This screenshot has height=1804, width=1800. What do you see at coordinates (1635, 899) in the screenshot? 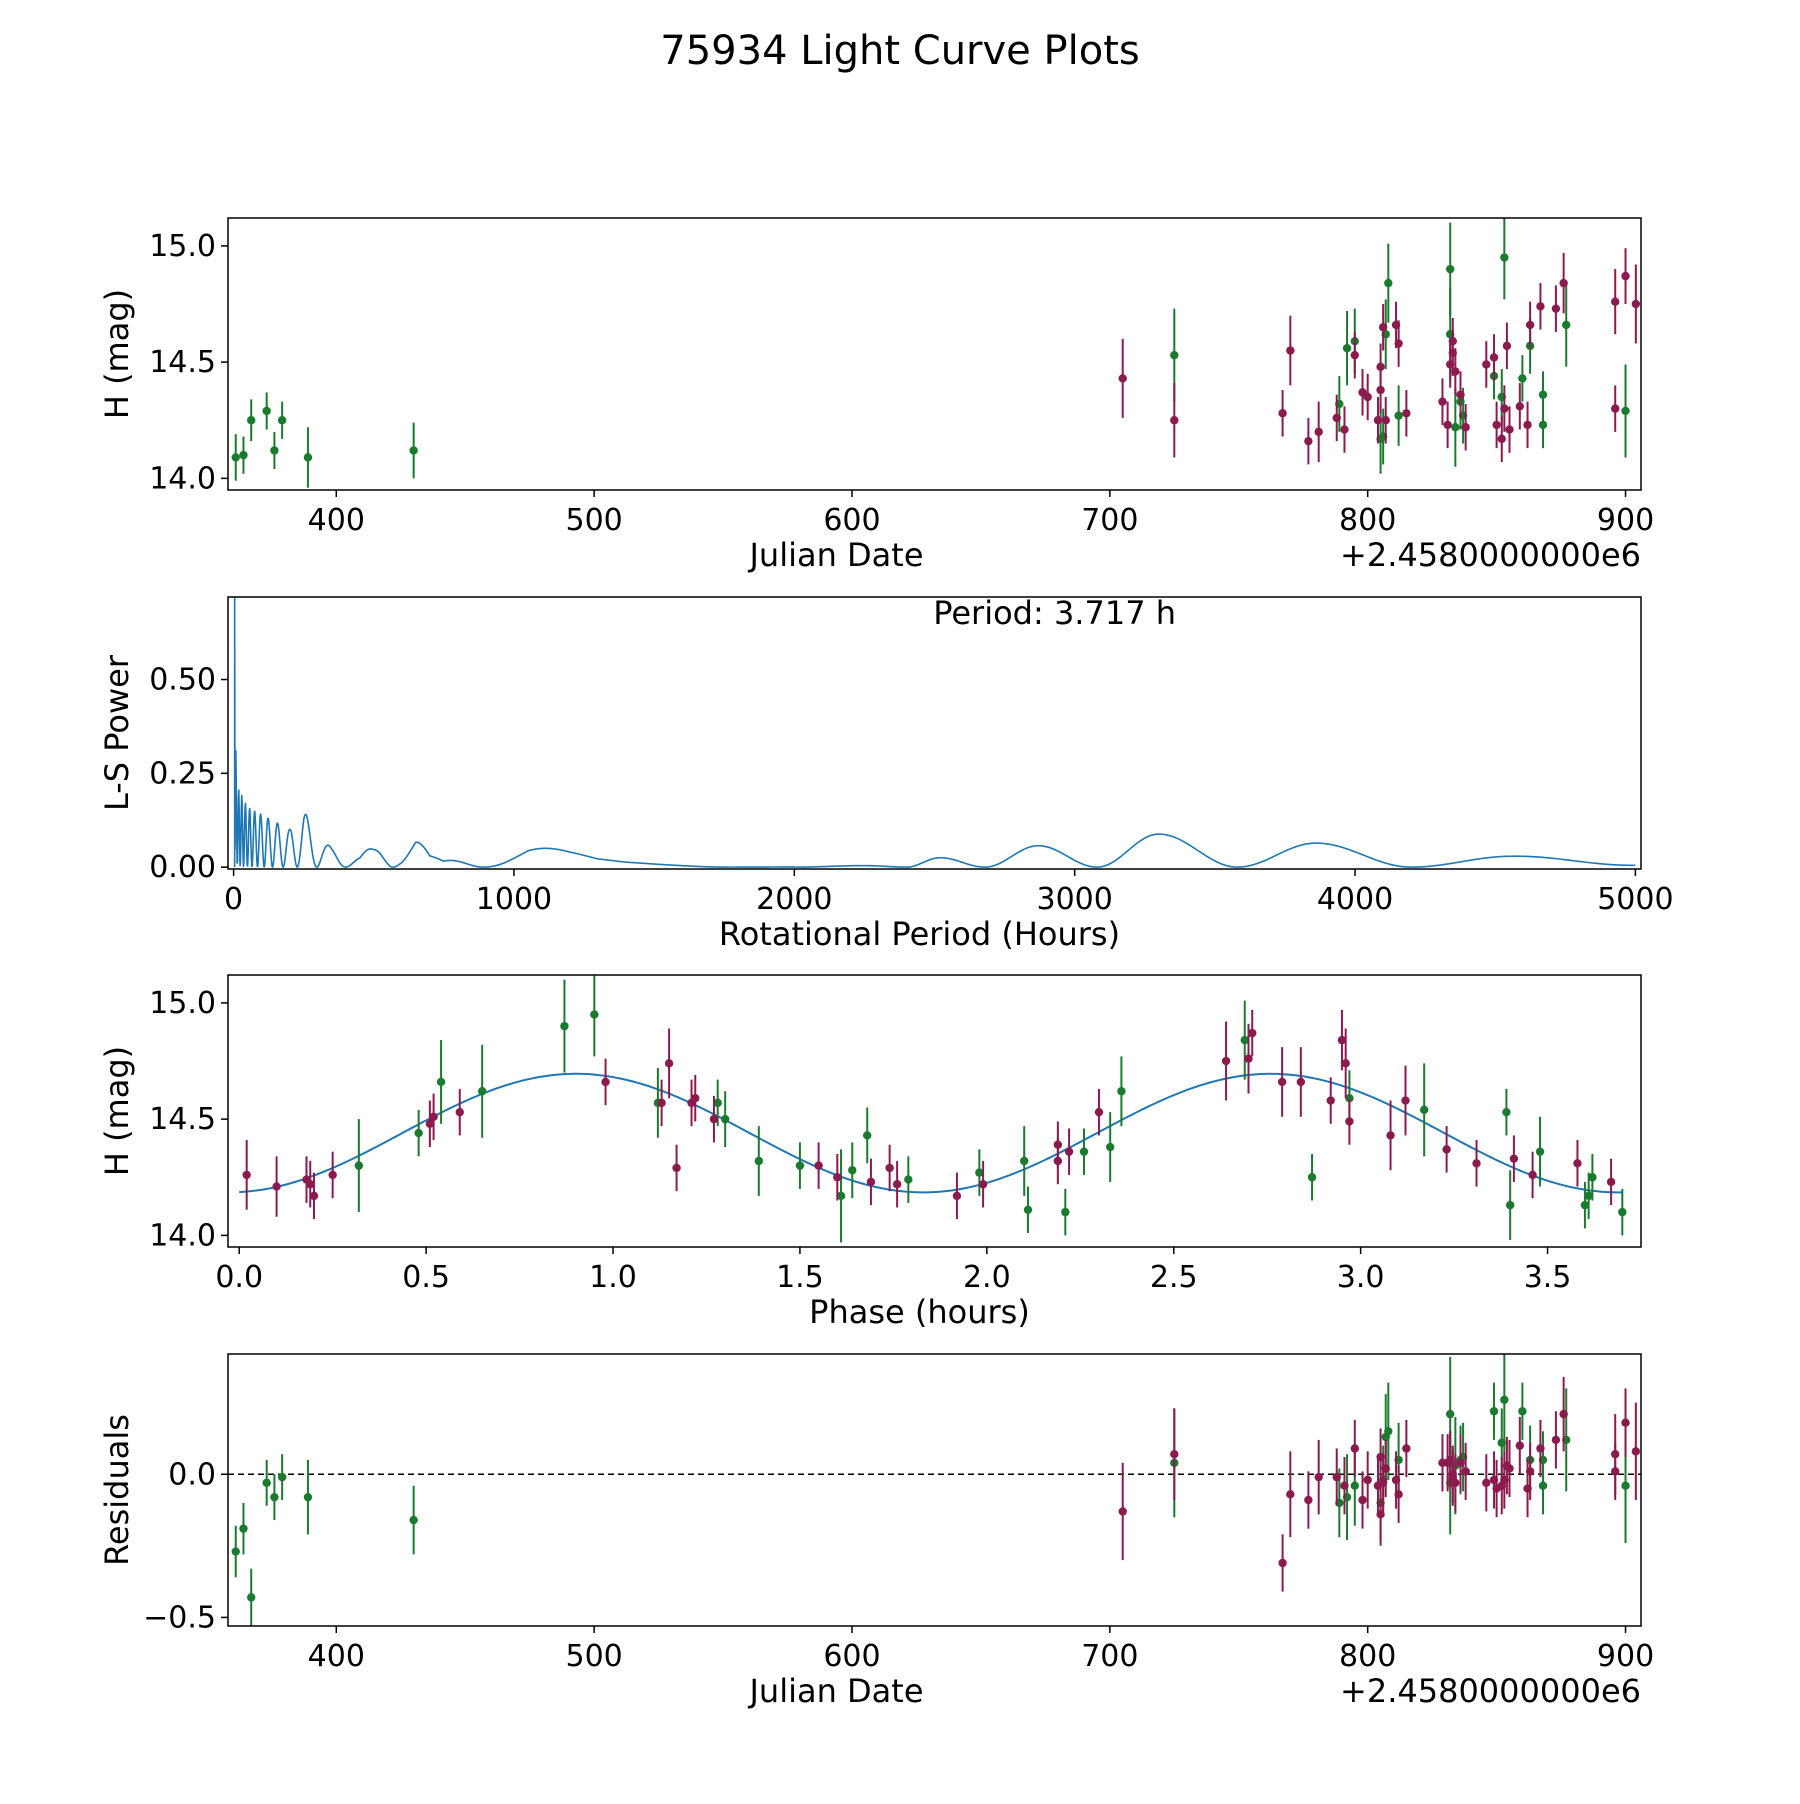
I see `x-tick-label: 5000` at bounding box center [1635, 899].